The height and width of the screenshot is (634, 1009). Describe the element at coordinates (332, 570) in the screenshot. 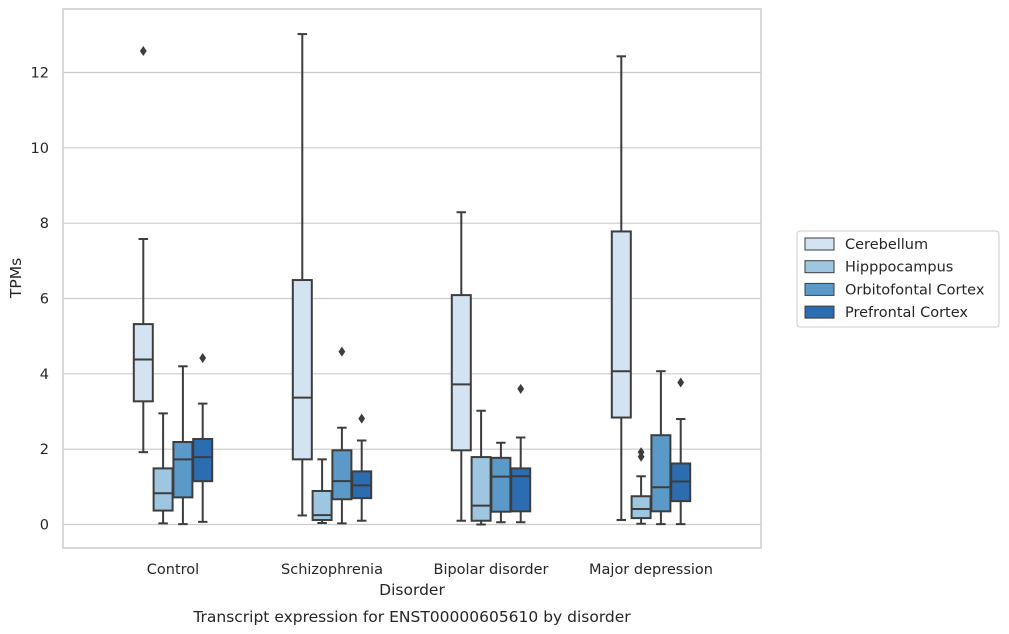

I see `x-tick-label-1: Schizophrenia` at that location.